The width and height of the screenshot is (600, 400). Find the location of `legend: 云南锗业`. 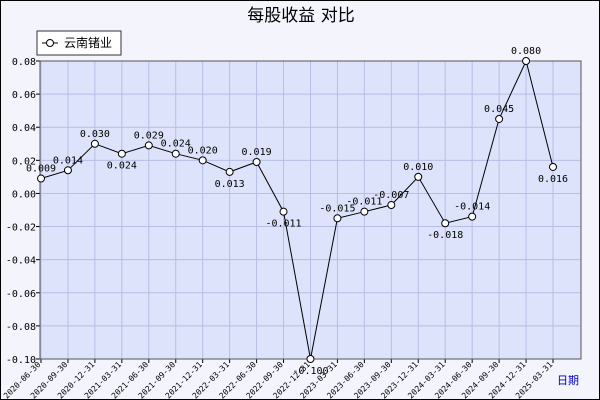

legend: 云南锗业 is located at coordinates (79, 43).